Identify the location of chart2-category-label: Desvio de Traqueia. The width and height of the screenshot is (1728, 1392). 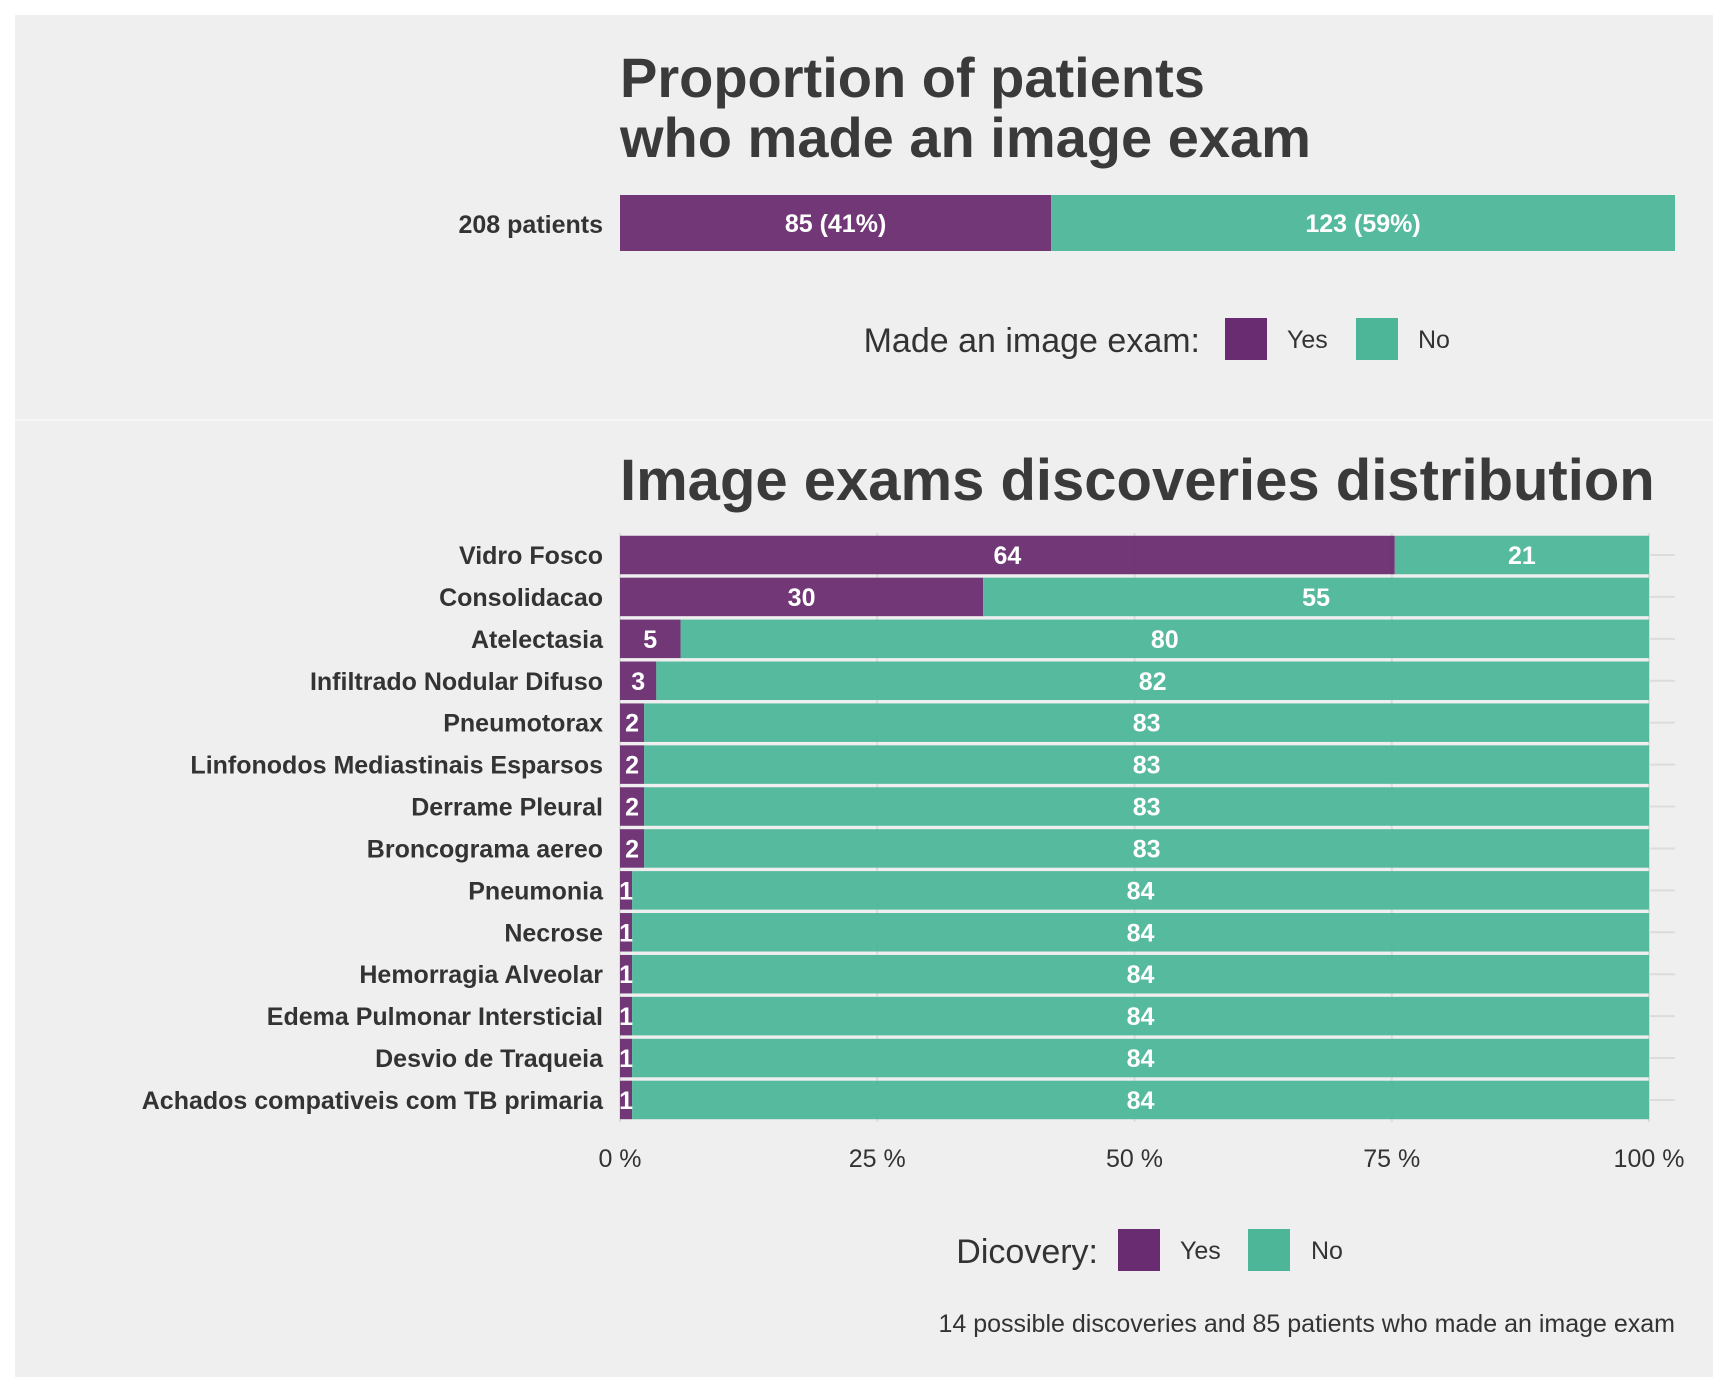
(489, 1059).